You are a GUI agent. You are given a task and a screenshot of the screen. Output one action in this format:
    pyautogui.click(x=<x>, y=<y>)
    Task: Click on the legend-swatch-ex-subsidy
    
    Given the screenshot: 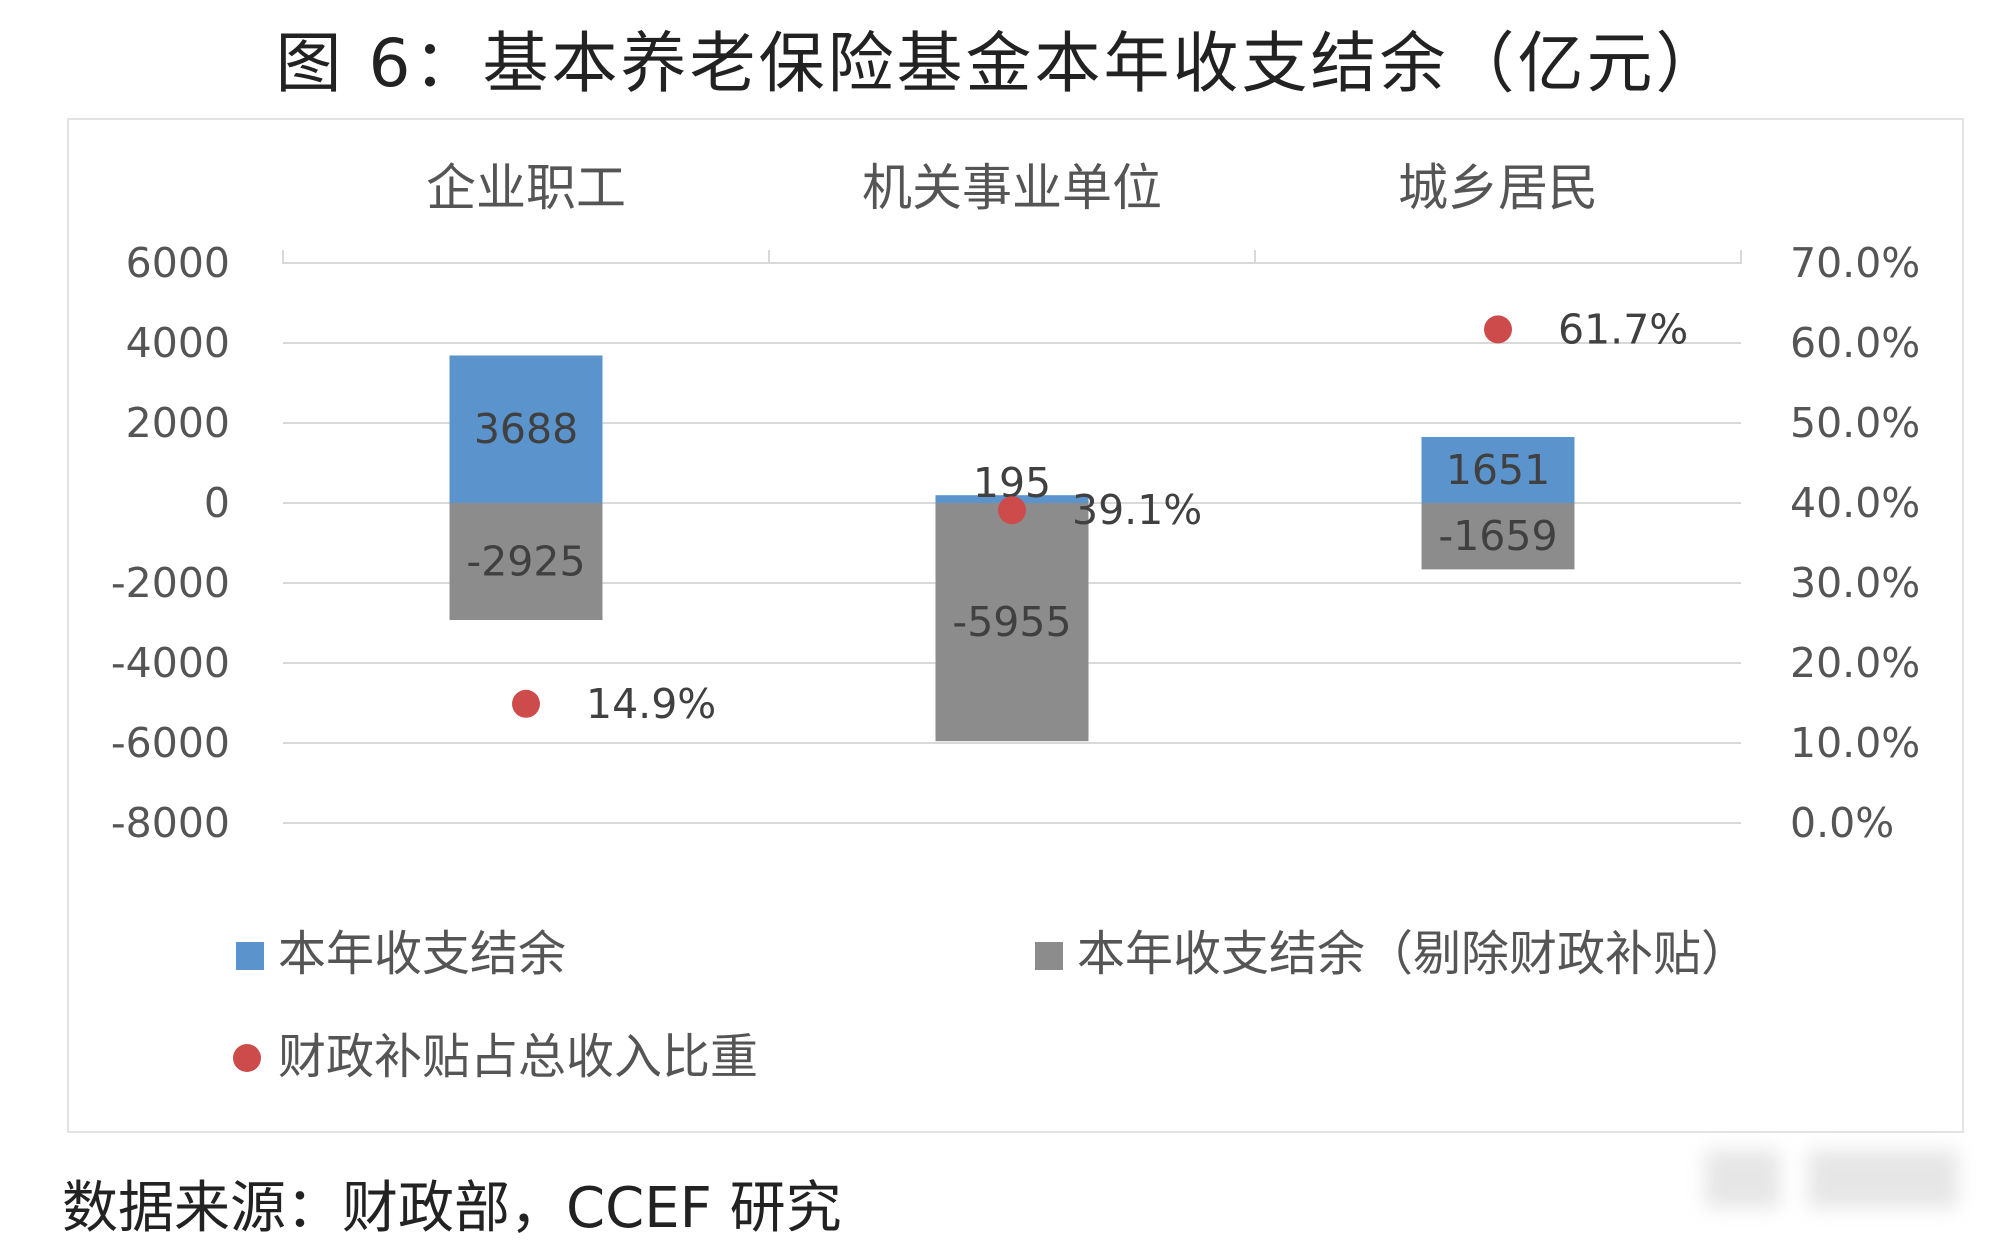 What is the action you would take?
    pyautogui.click(x=1049, y=956)
    